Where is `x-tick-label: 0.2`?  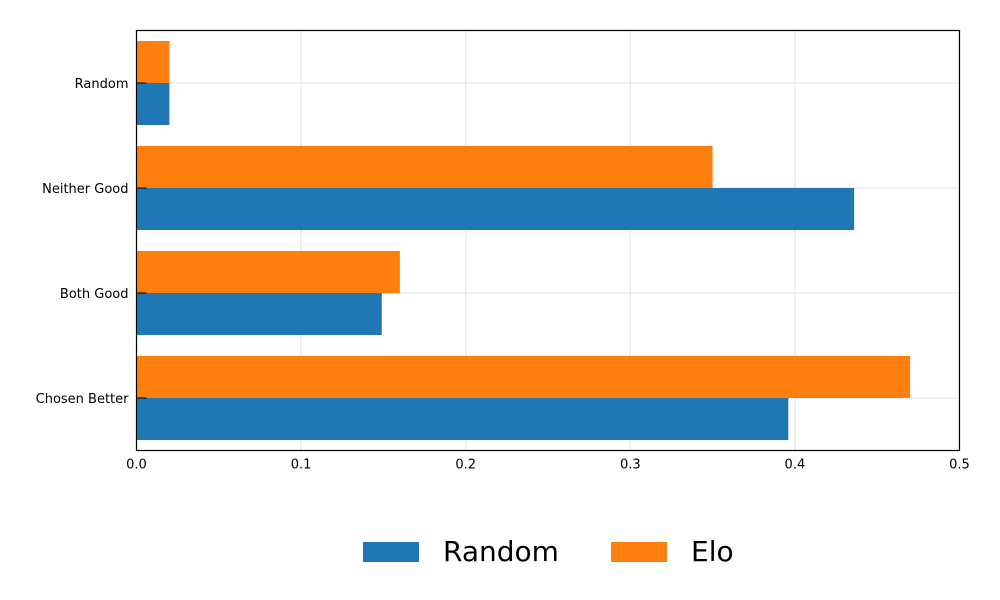
x-tick-label: 0.2 is located at coordinates (465, 465).